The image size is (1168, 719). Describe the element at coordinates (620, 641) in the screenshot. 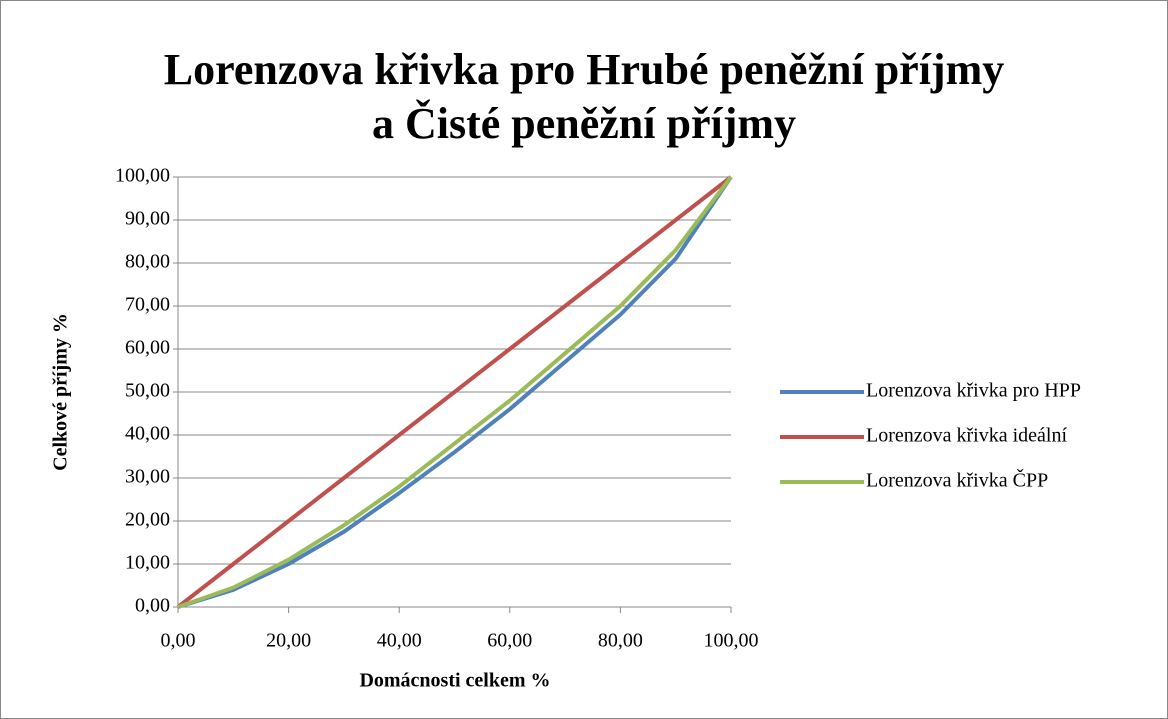

I see `x-tick-label: 80,00` at that location.